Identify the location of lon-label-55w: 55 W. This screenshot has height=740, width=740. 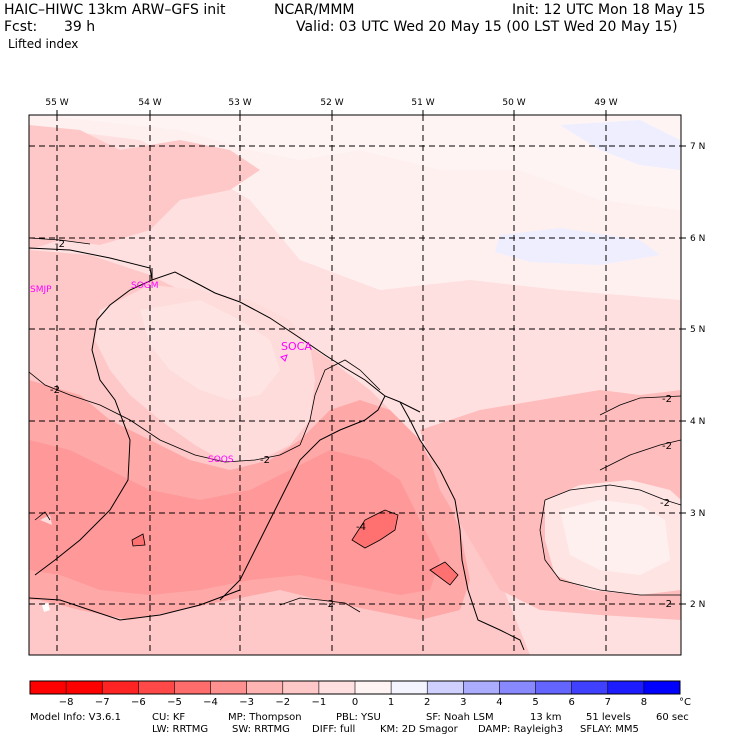
(56, 103).